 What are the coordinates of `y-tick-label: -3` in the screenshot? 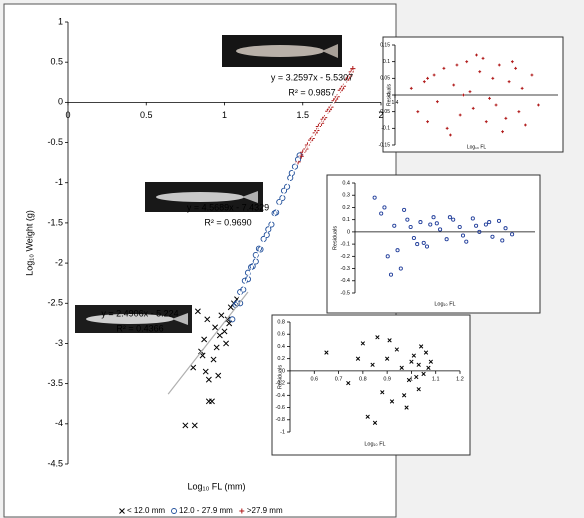 It's located at (59, 343).